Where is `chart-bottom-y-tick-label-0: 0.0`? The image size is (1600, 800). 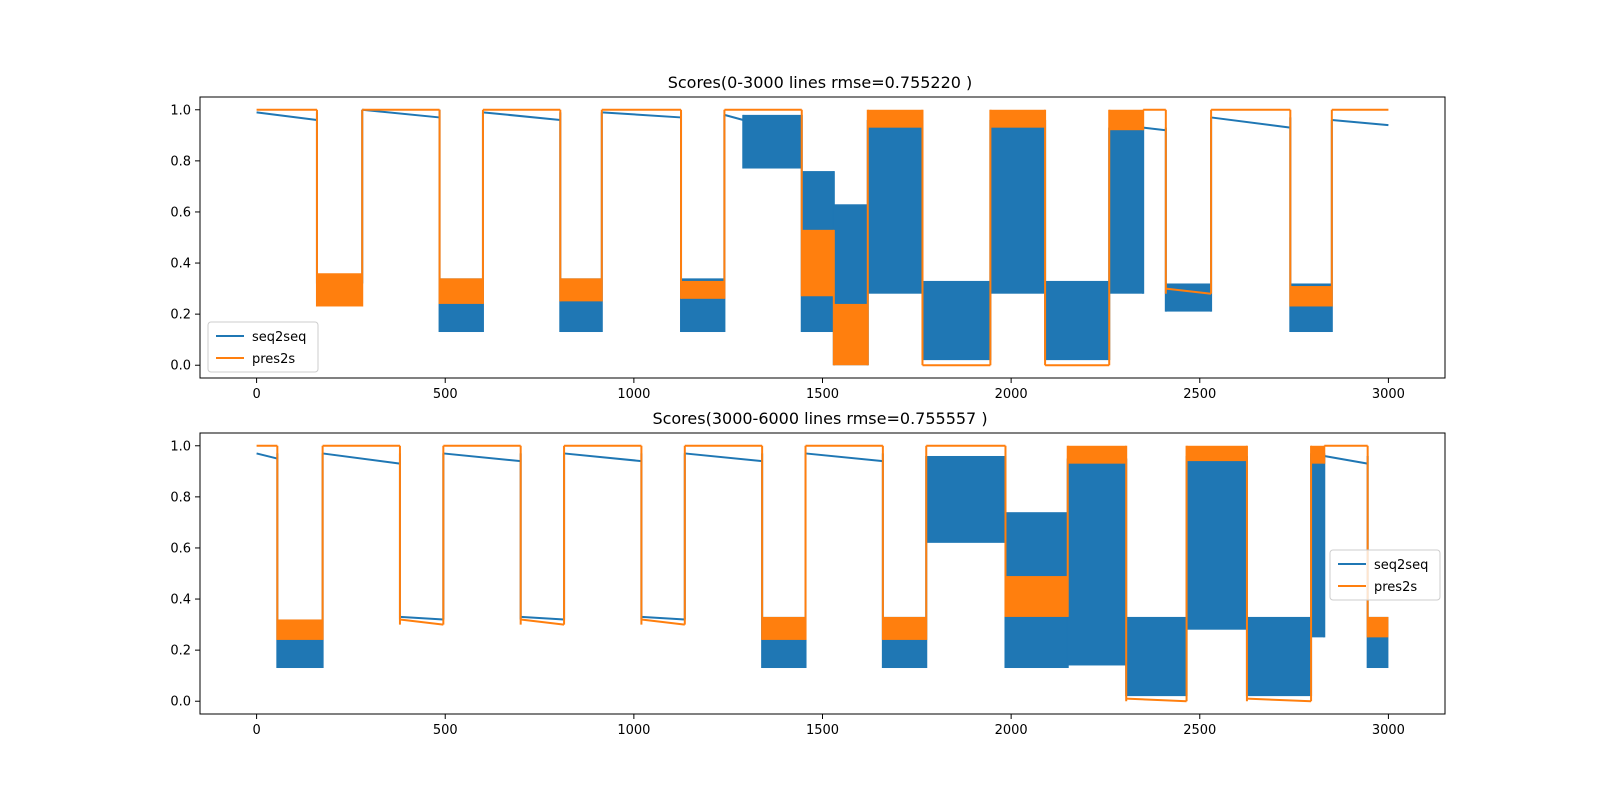 chart-bottom-y-tick-label-0: 0.0 is located at coordinates (180, 702).